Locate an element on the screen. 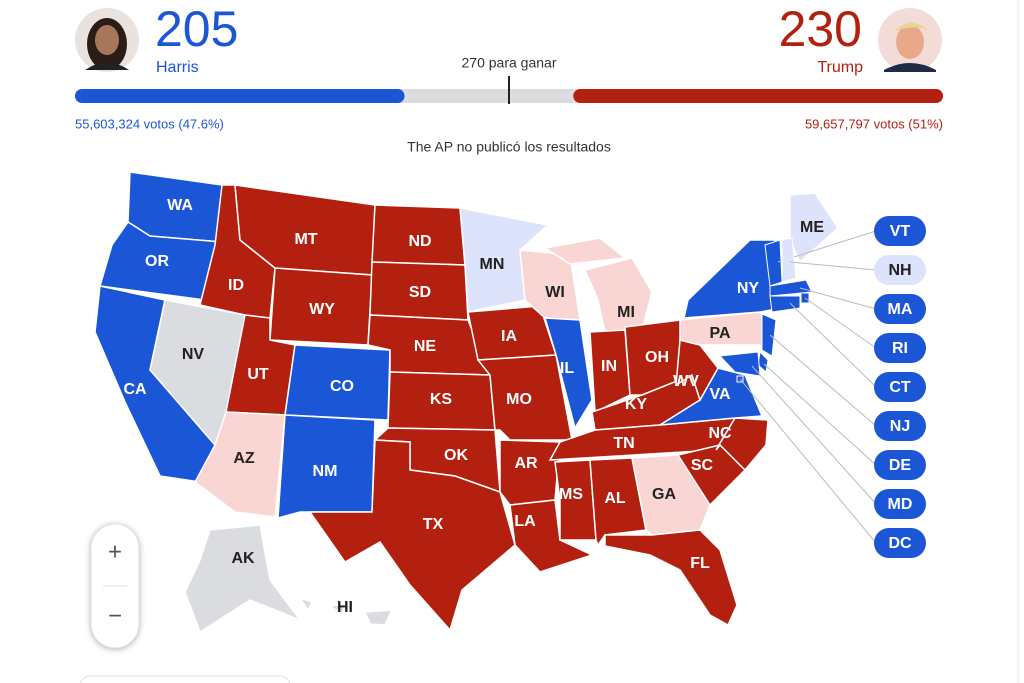  state-label: MO is located at coordinates (519, 399).